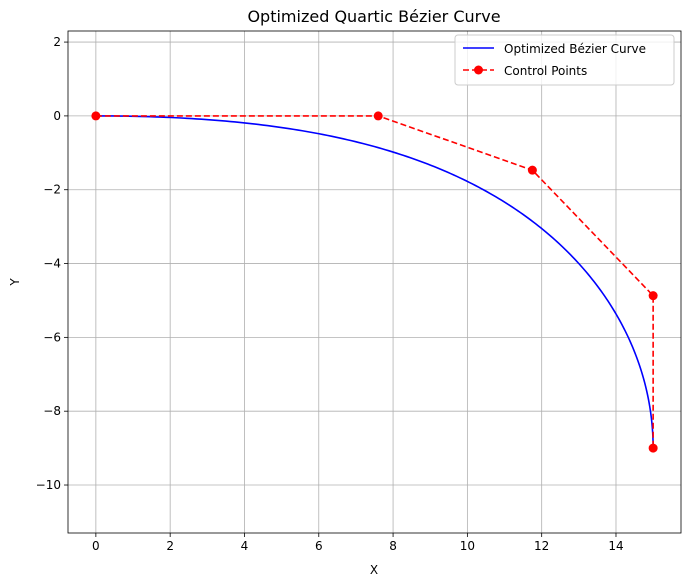  Describe the element at coordinates (15, 282) in the screenshot. I see `y-axis-label: Y` at that location.